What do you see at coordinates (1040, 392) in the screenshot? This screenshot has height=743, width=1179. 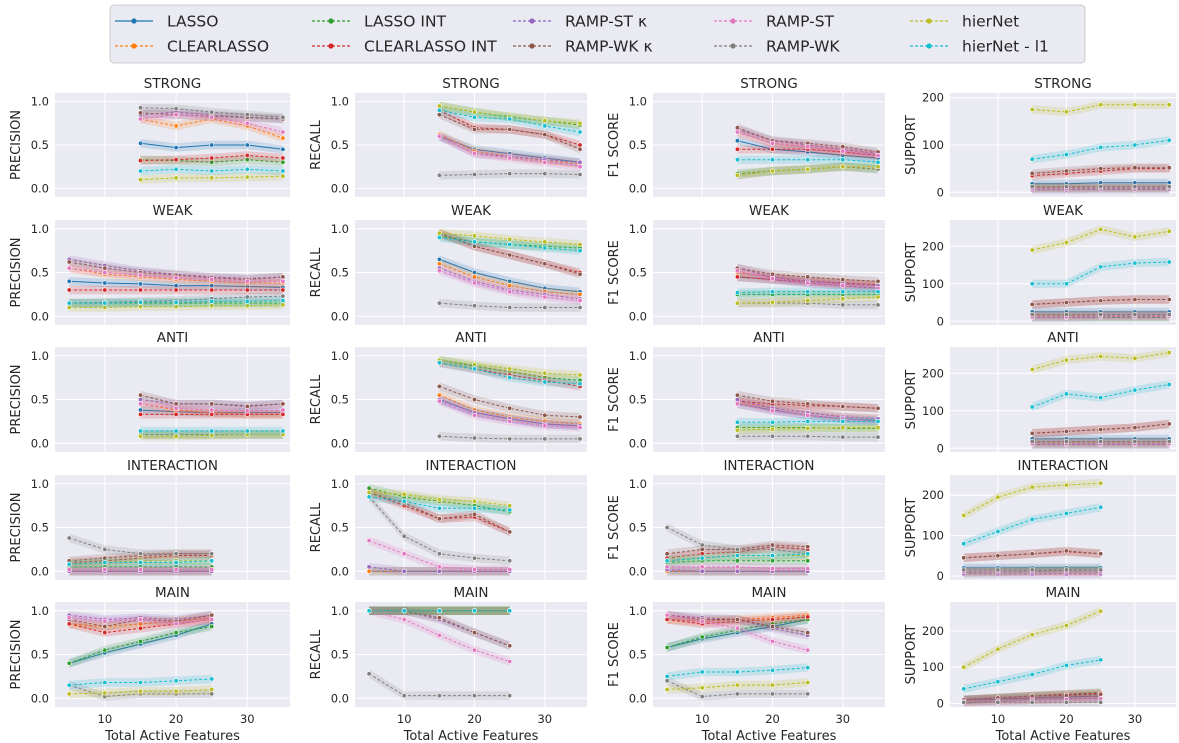 I see `panel-anti-support: 0 100 200 ANTI SUPPORT` at bounding box center [1040, 392].